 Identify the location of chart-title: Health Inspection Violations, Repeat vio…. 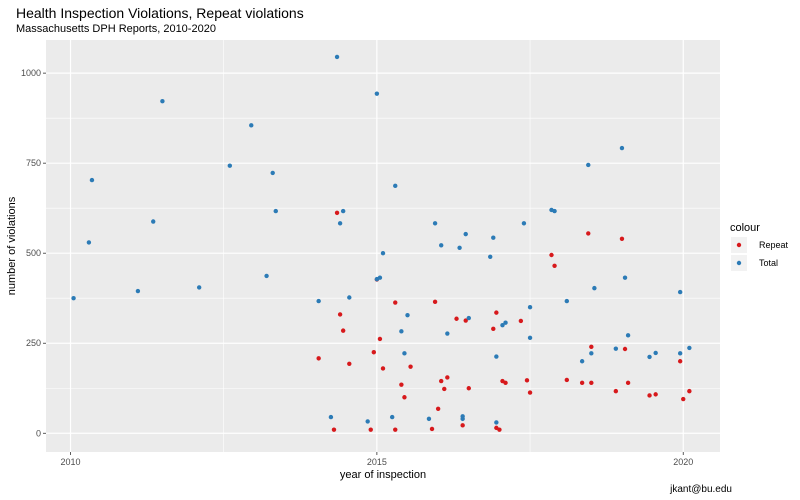
(160, 13).